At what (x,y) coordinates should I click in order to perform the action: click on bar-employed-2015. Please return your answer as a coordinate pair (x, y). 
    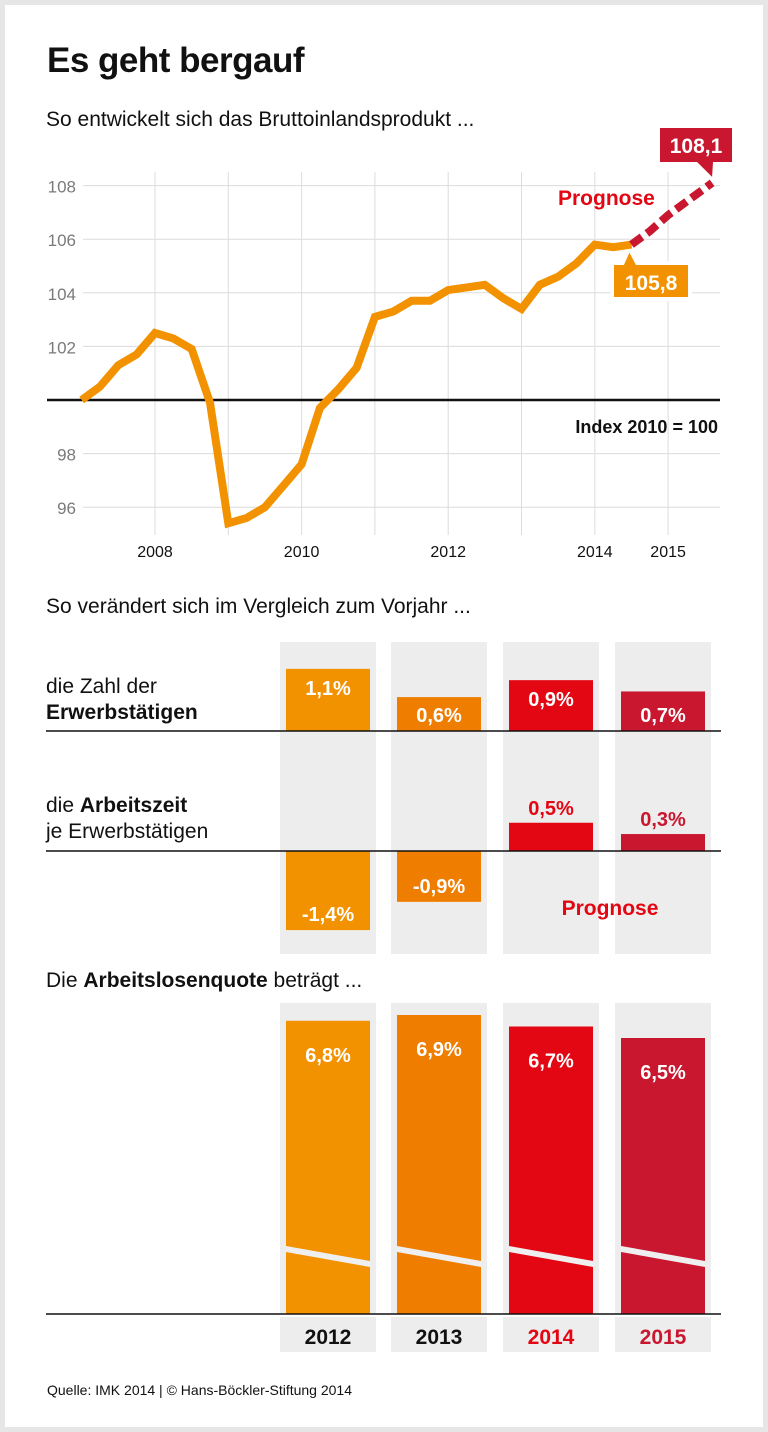
    Looking at the image, I should click on (663, 711).